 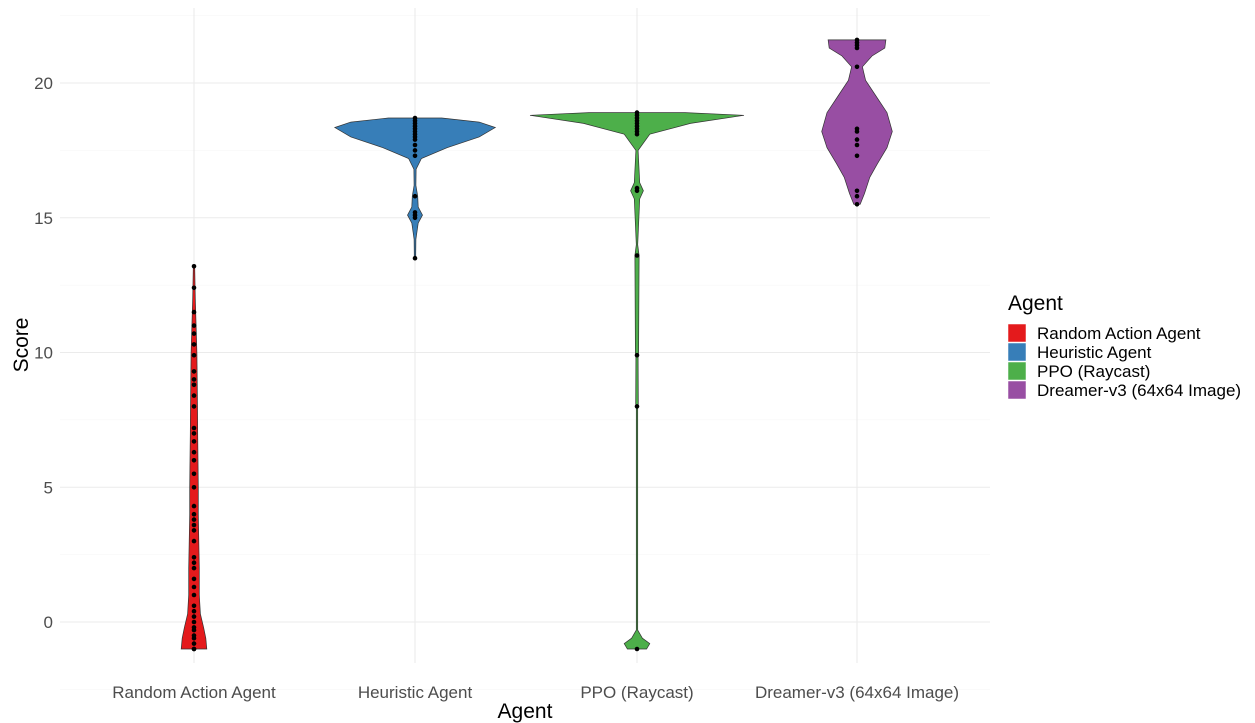 I want to click on x-tick-label: Dreamer-v3 (64x64 Image), so click(x=857, y=692).